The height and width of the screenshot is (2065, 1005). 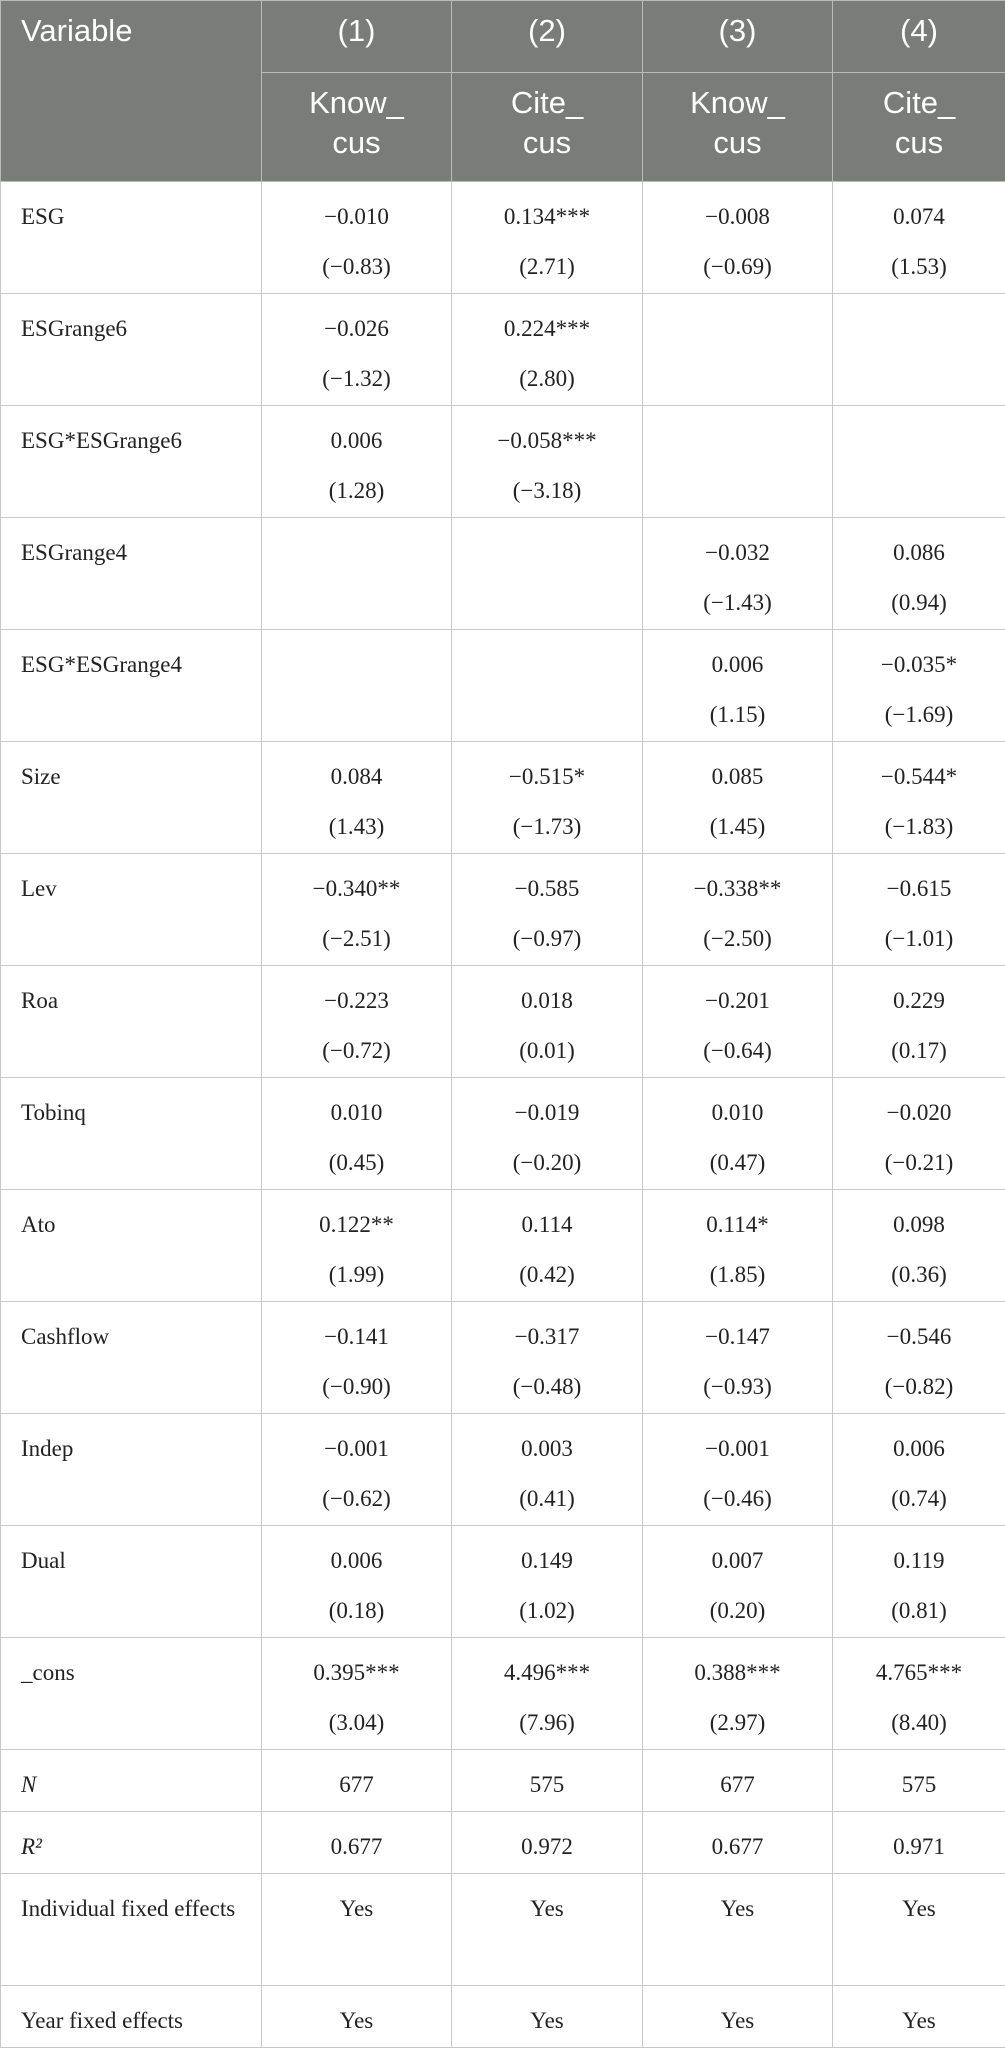 What do you see at coordinates (919, 1112) in the screenshot?
I see `coefficient: −0.020` at bounding box center [919, 1112].